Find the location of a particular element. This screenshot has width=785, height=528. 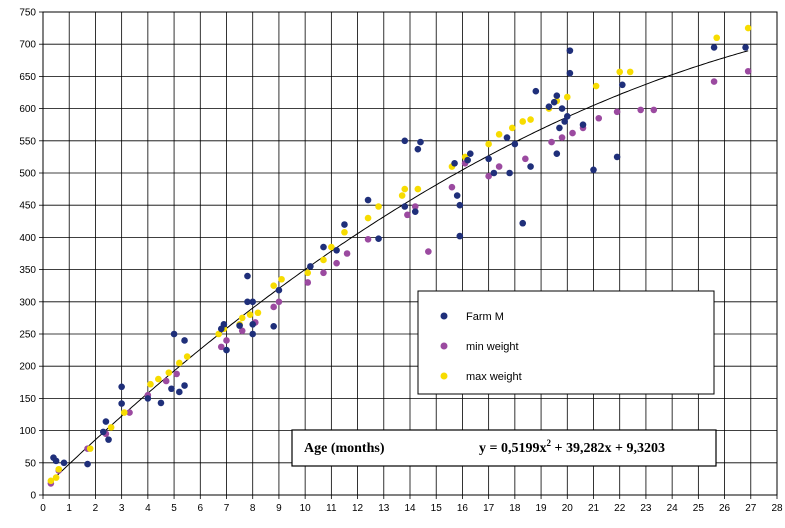

y-tick-label: 750 is located at coordinates (27, 13).